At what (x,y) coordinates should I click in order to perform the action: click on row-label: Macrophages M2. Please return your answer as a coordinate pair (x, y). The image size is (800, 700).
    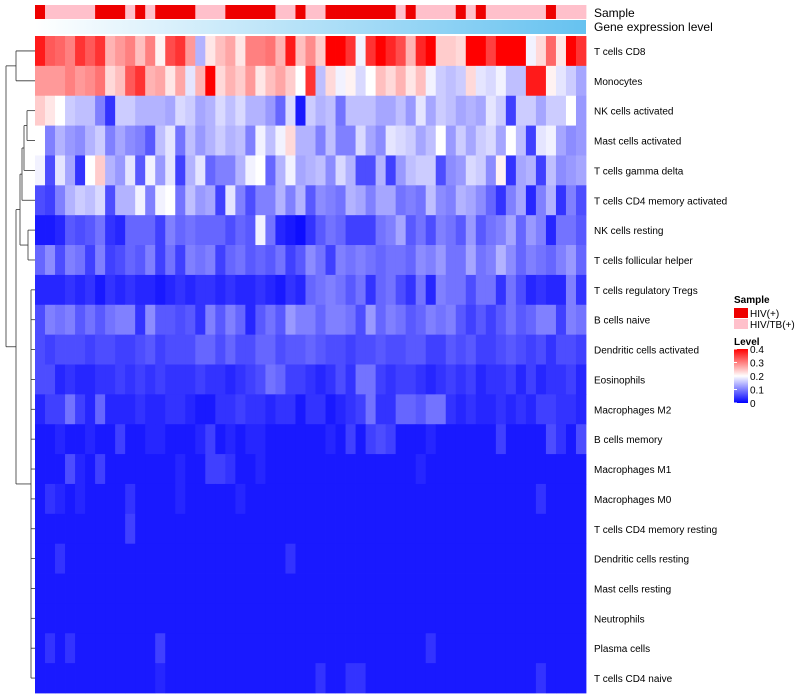
    Looking at the image, I should click on (633, 410).